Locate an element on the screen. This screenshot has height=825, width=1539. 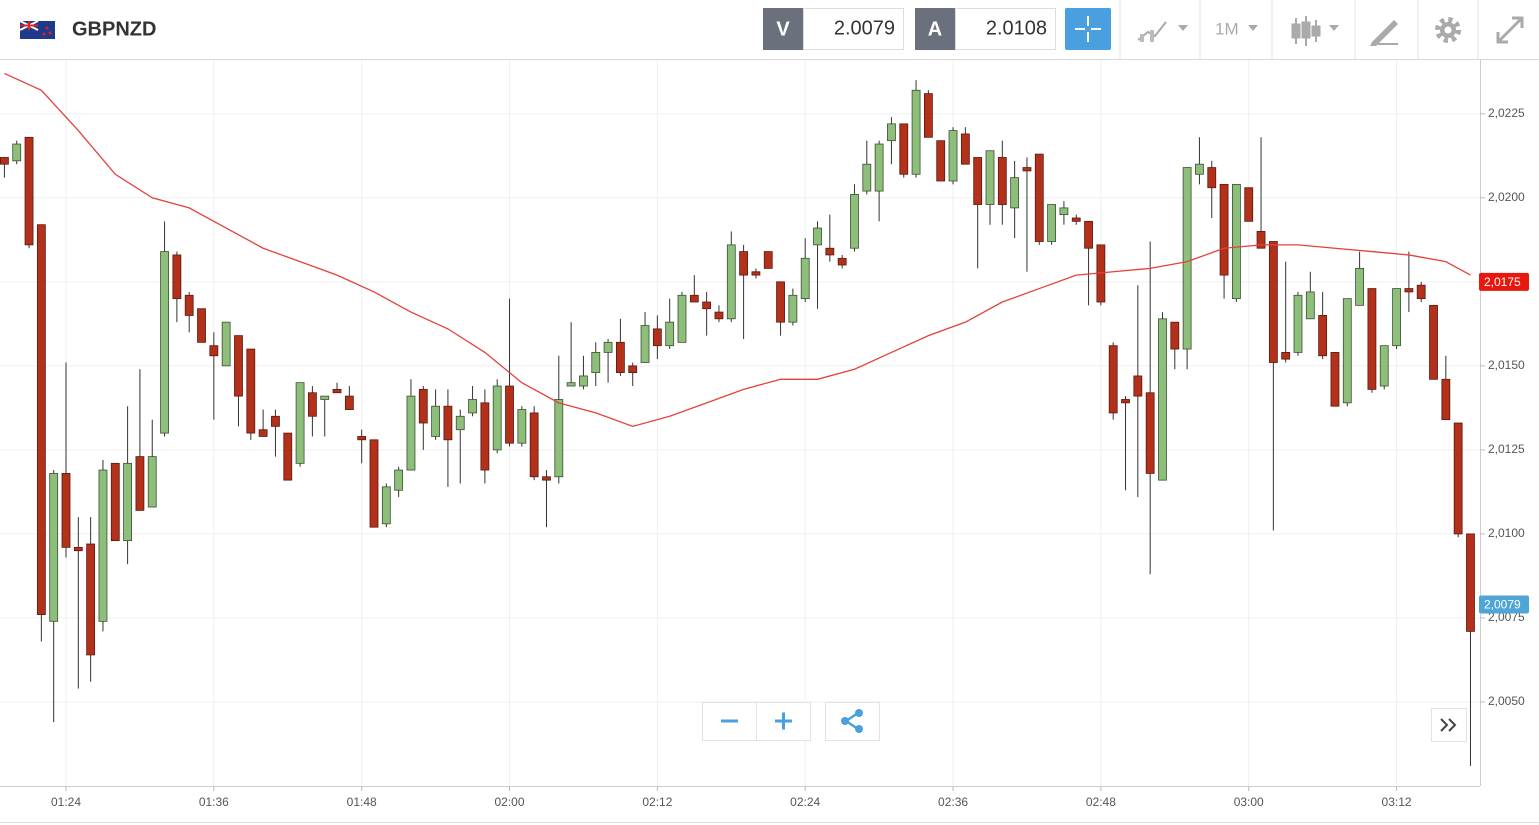
bid-button is located at coordinates (783, 29).